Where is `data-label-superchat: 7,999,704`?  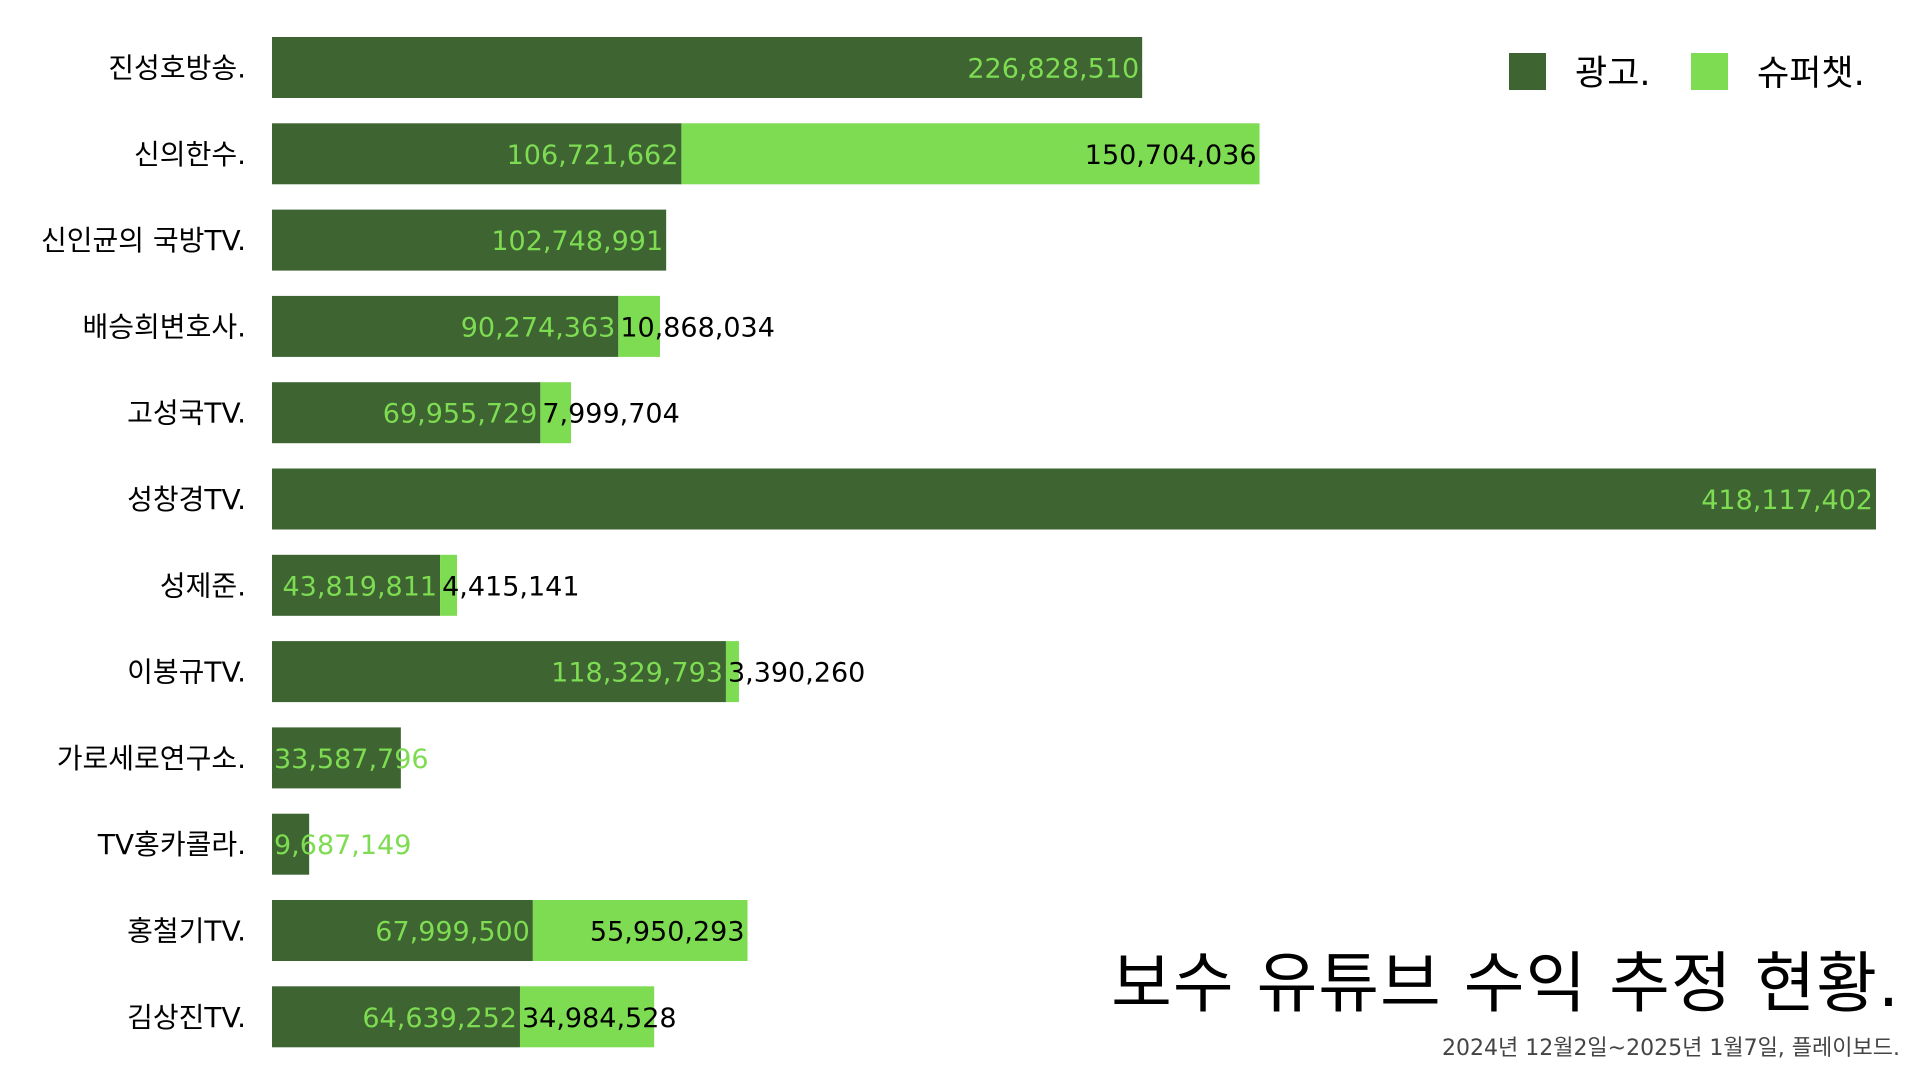 data-label-superchat: 7,999,704 is located at coordinates (610, 414).